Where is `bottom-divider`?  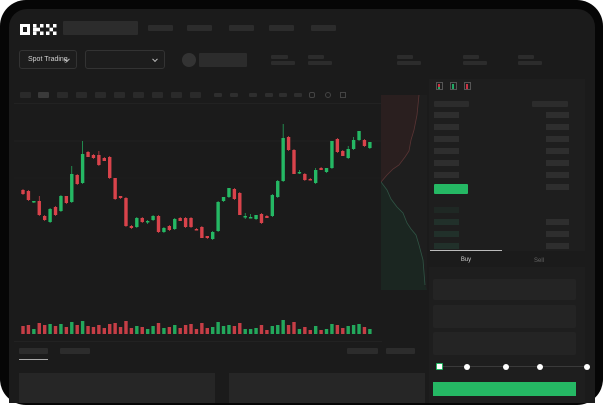 bottom-divider is located at coordinates (198, 341).